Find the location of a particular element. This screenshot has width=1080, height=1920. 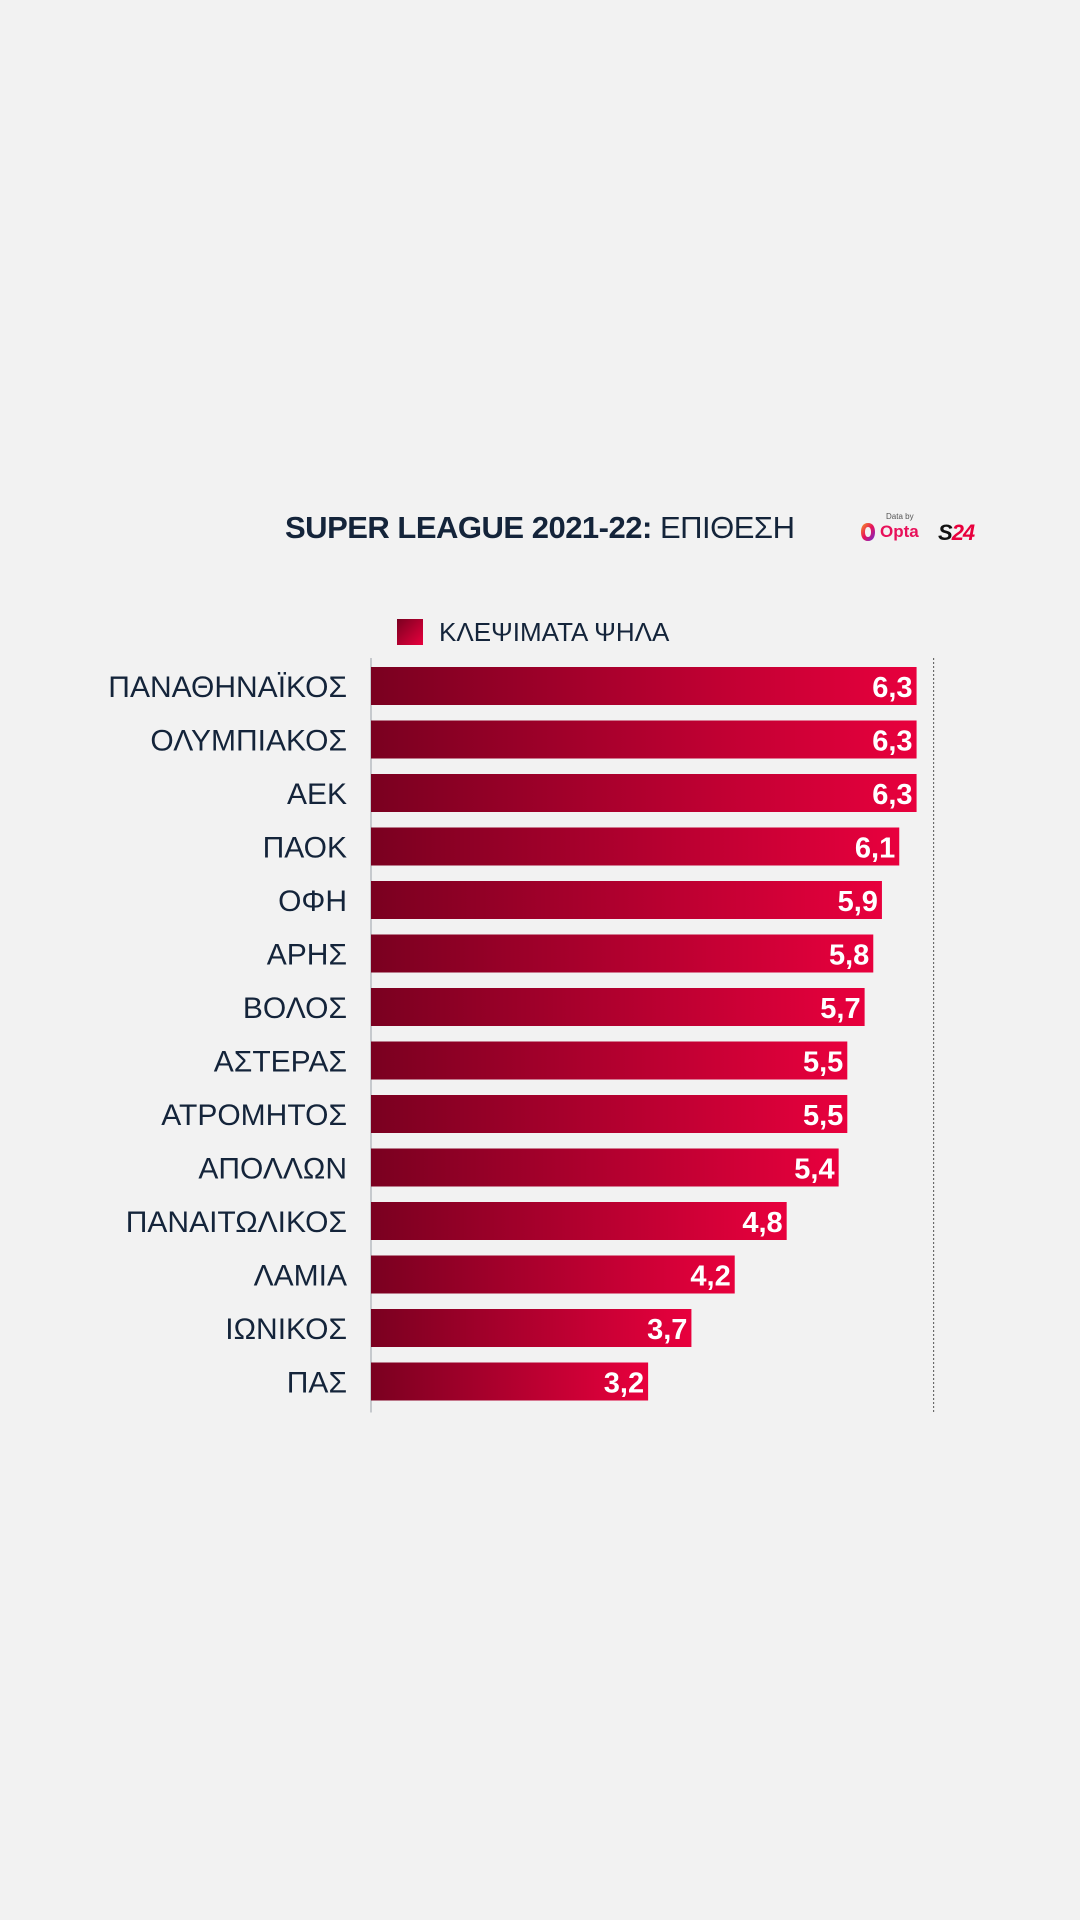

category-label: ΟΛΥΜΠΙΑΚΟΣ is located at coordinates (248, 741).